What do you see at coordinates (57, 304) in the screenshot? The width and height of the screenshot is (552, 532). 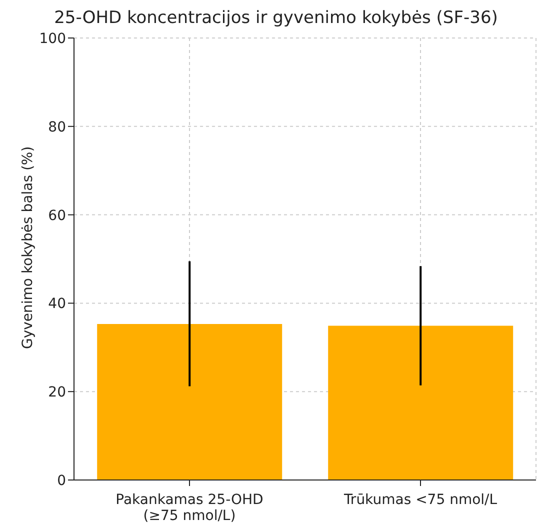 I see `y-tick-label: 40` at bounding box center [57, 304].